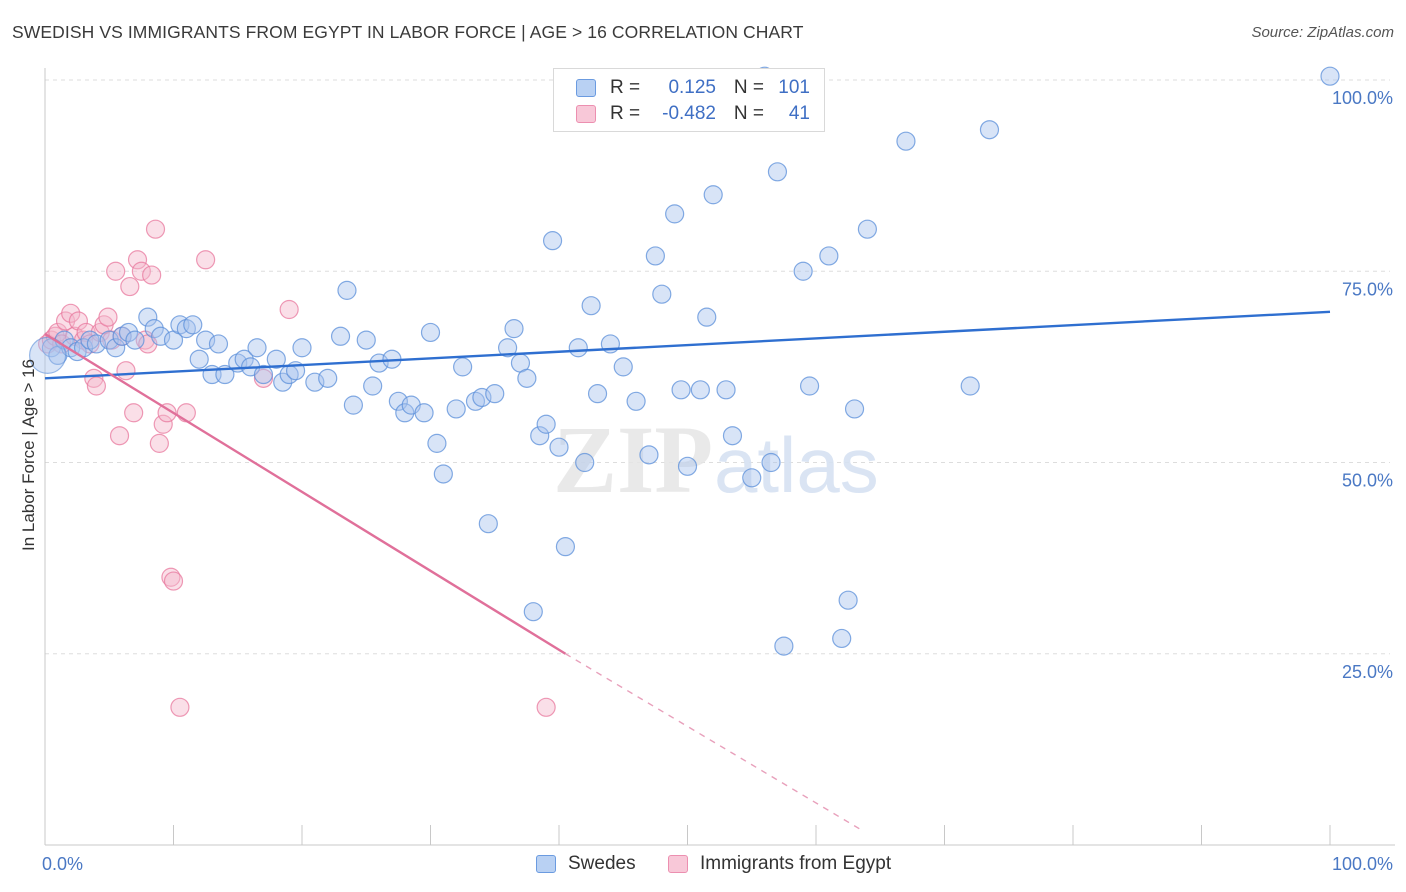 This screenshot has width=1406, height=892. What do you see at coordinates (305, 493) in the screenshot?
I see `egypt-trend-line` at bounding box center [305, 493].